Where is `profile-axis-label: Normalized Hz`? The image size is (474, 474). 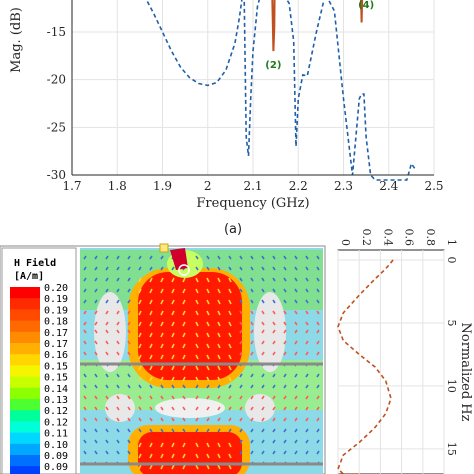
profile-axis-label: Normalized Hz is located at coordinates (465, 372).